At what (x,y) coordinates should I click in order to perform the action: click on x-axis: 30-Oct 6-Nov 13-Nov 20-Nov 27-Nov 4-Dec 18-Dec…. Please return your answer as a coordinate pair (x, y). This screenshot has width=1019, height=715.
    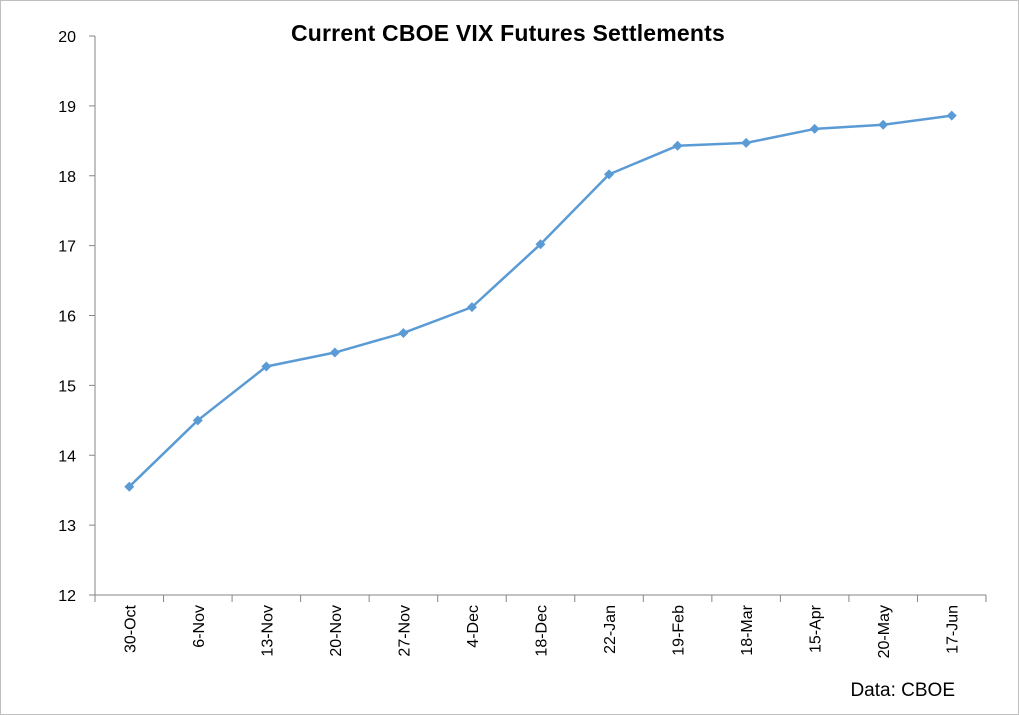
    Looking at the image, I should click on (540, 626).